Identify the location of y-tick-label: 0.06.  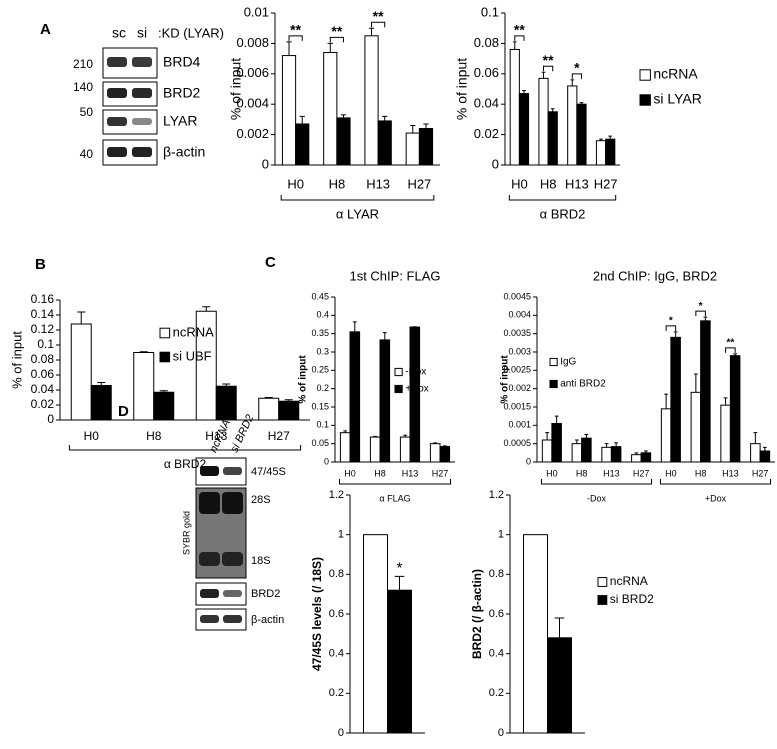
(43, 374).